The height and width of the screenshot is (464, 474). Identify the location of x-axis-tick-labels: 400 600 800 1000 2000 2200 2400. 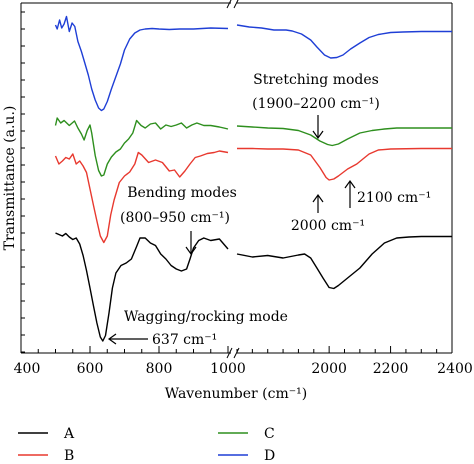
(243, 369).